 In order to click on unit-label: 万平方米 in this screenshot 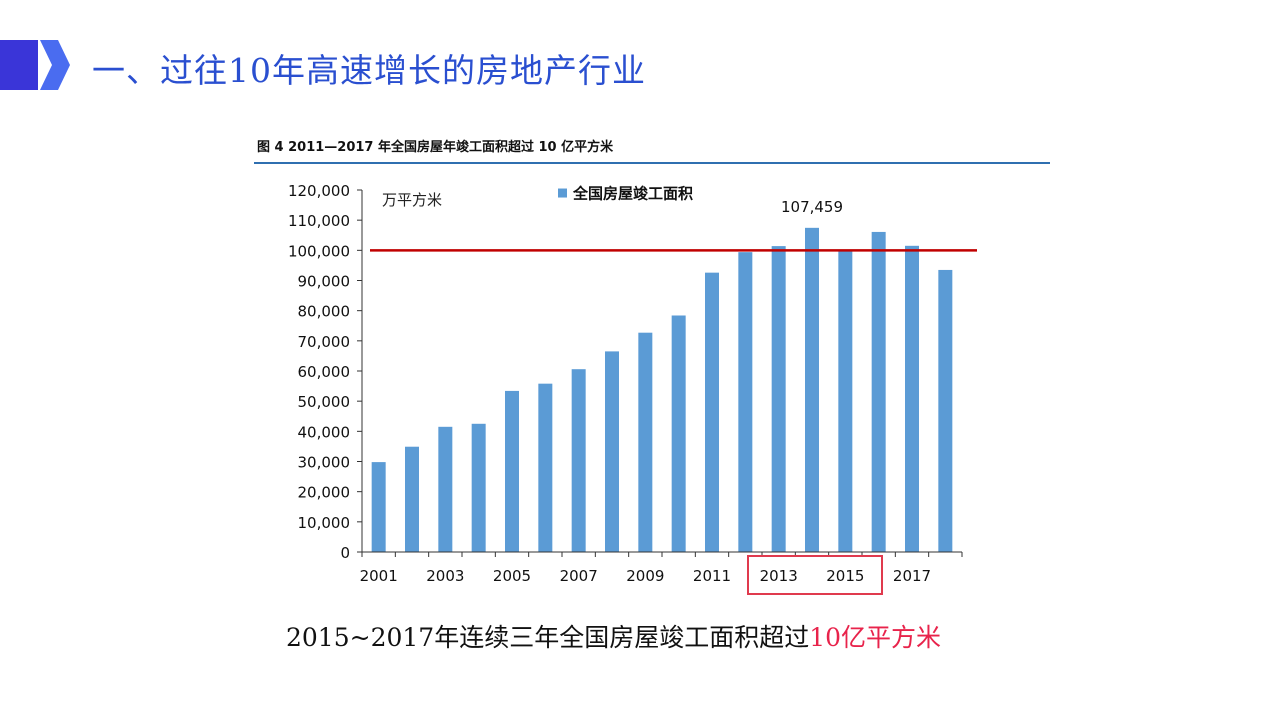, I will do `click(412, 200)`.